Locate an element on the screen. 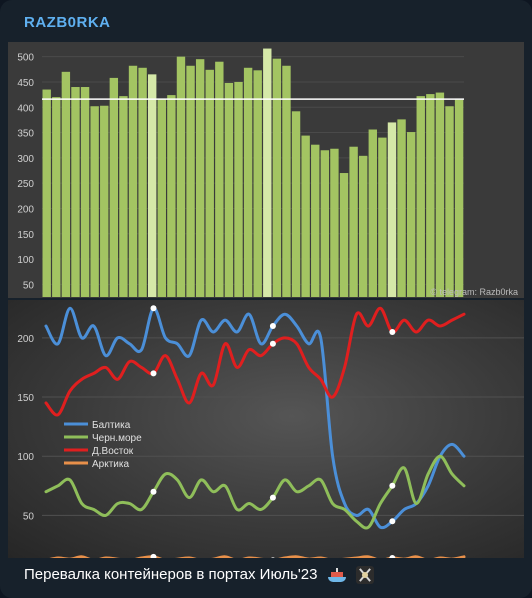  pirate-flag-icon is located at coordinates (364, 575).